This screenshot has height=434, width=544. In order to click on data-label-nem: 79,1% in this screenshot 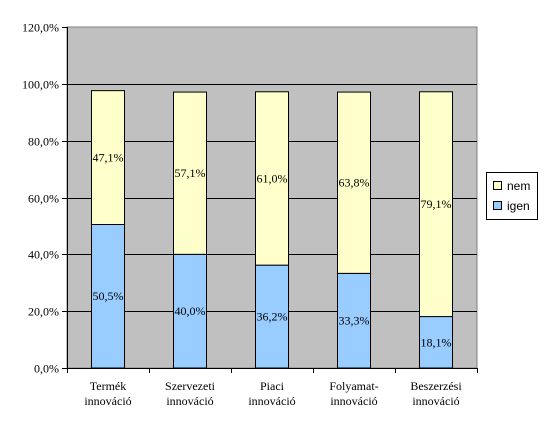, I will do `click(436, 204)`.